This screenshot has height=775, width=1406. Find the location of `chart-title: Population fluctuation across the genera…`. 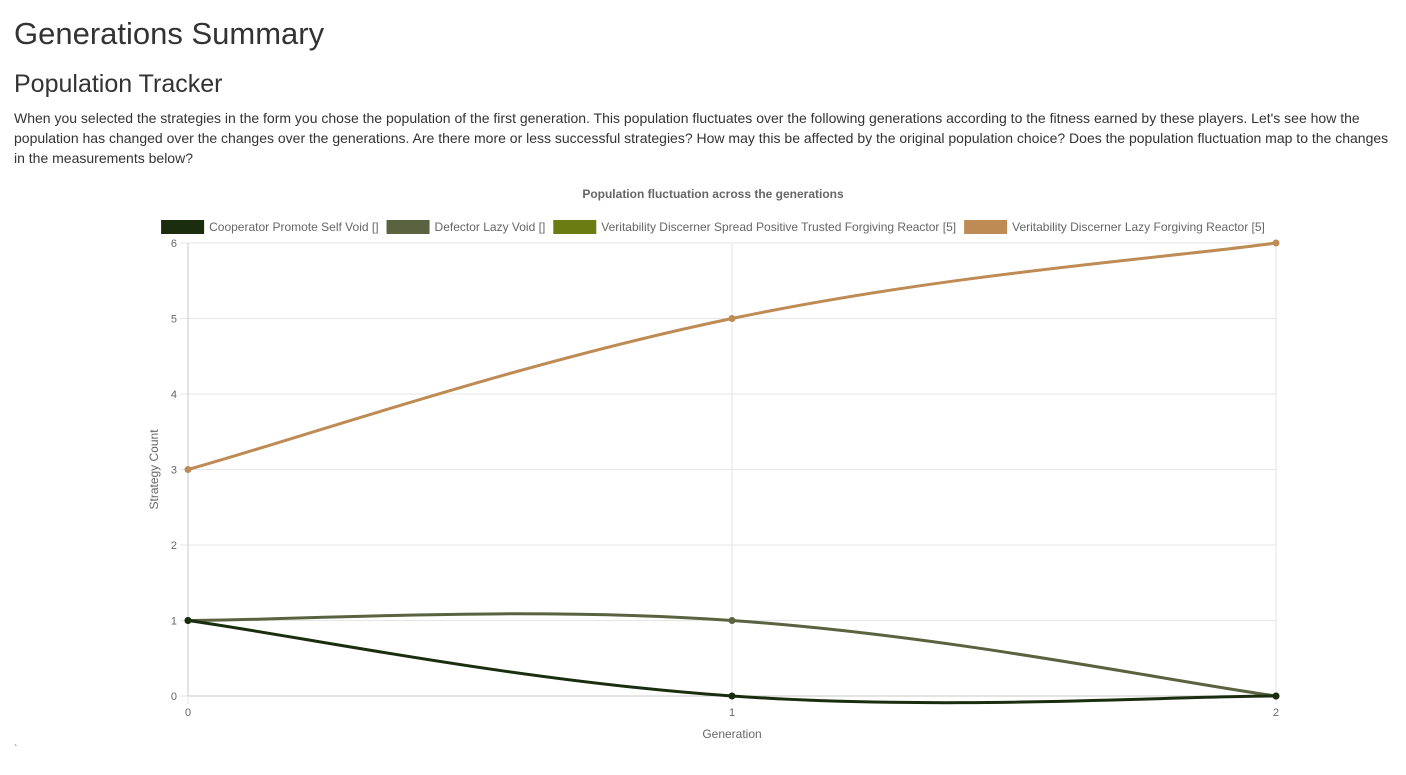

chart-title: Population fluctuation across the genera… is located at coordinates (713, 194).